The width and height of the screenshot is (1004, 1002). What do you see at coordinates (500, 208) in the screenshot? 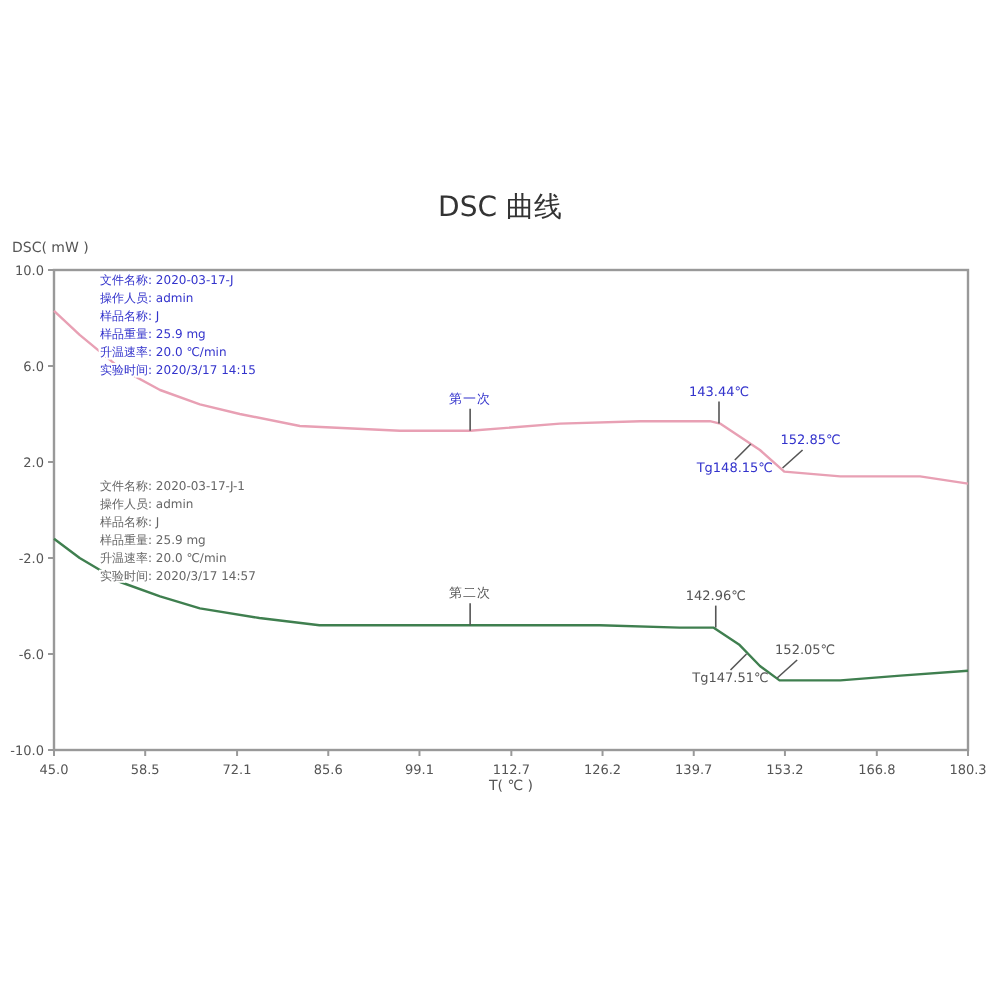
I see `chart-title: DSC 曲线` at bounding box center [500, 208].